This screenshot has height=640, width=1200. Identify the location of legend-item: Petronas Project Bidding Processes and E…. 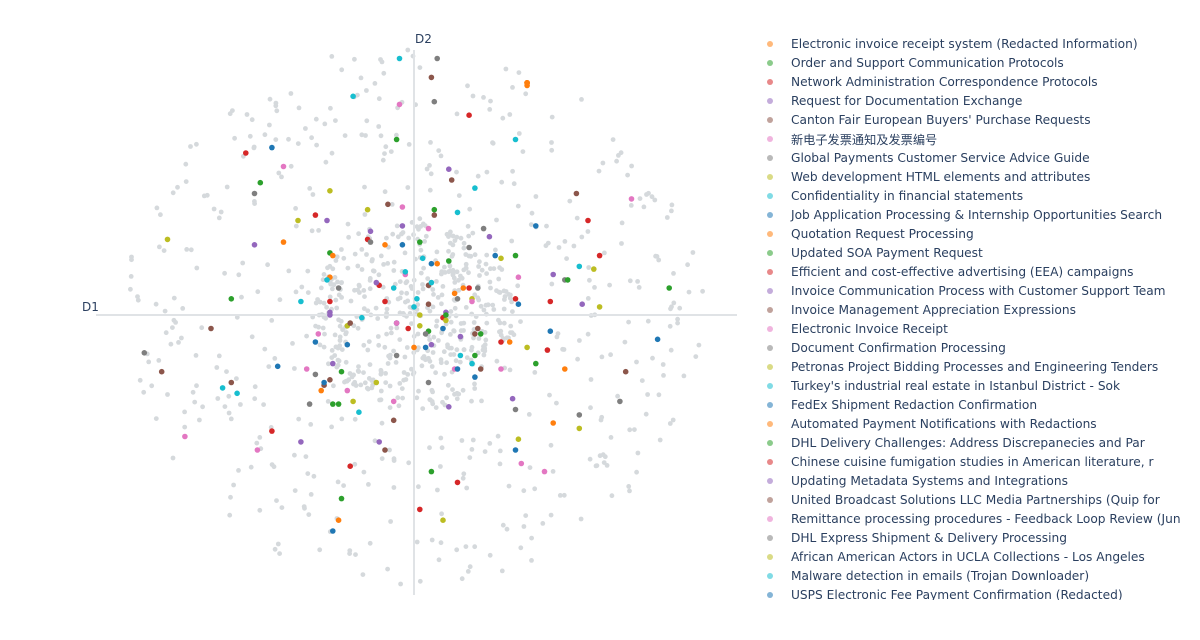
(981, 366).